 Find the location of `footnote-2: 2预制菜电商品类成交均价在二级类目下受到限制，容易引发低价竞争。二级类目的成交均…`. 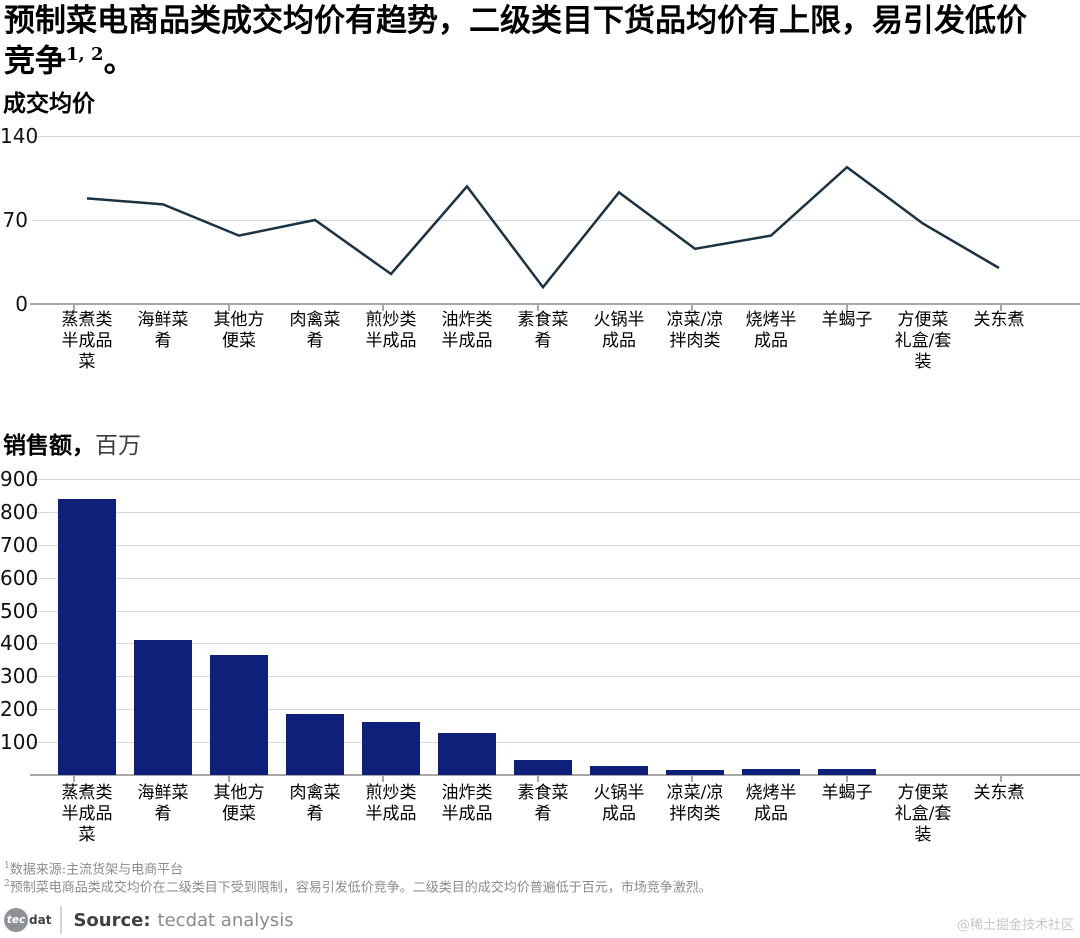

footnote-2: 2预制菜电商品类成交均价在二级类目下受到限制，容易引发低价竞争。二级类目的成交均… is located at coordinates (358, 887).